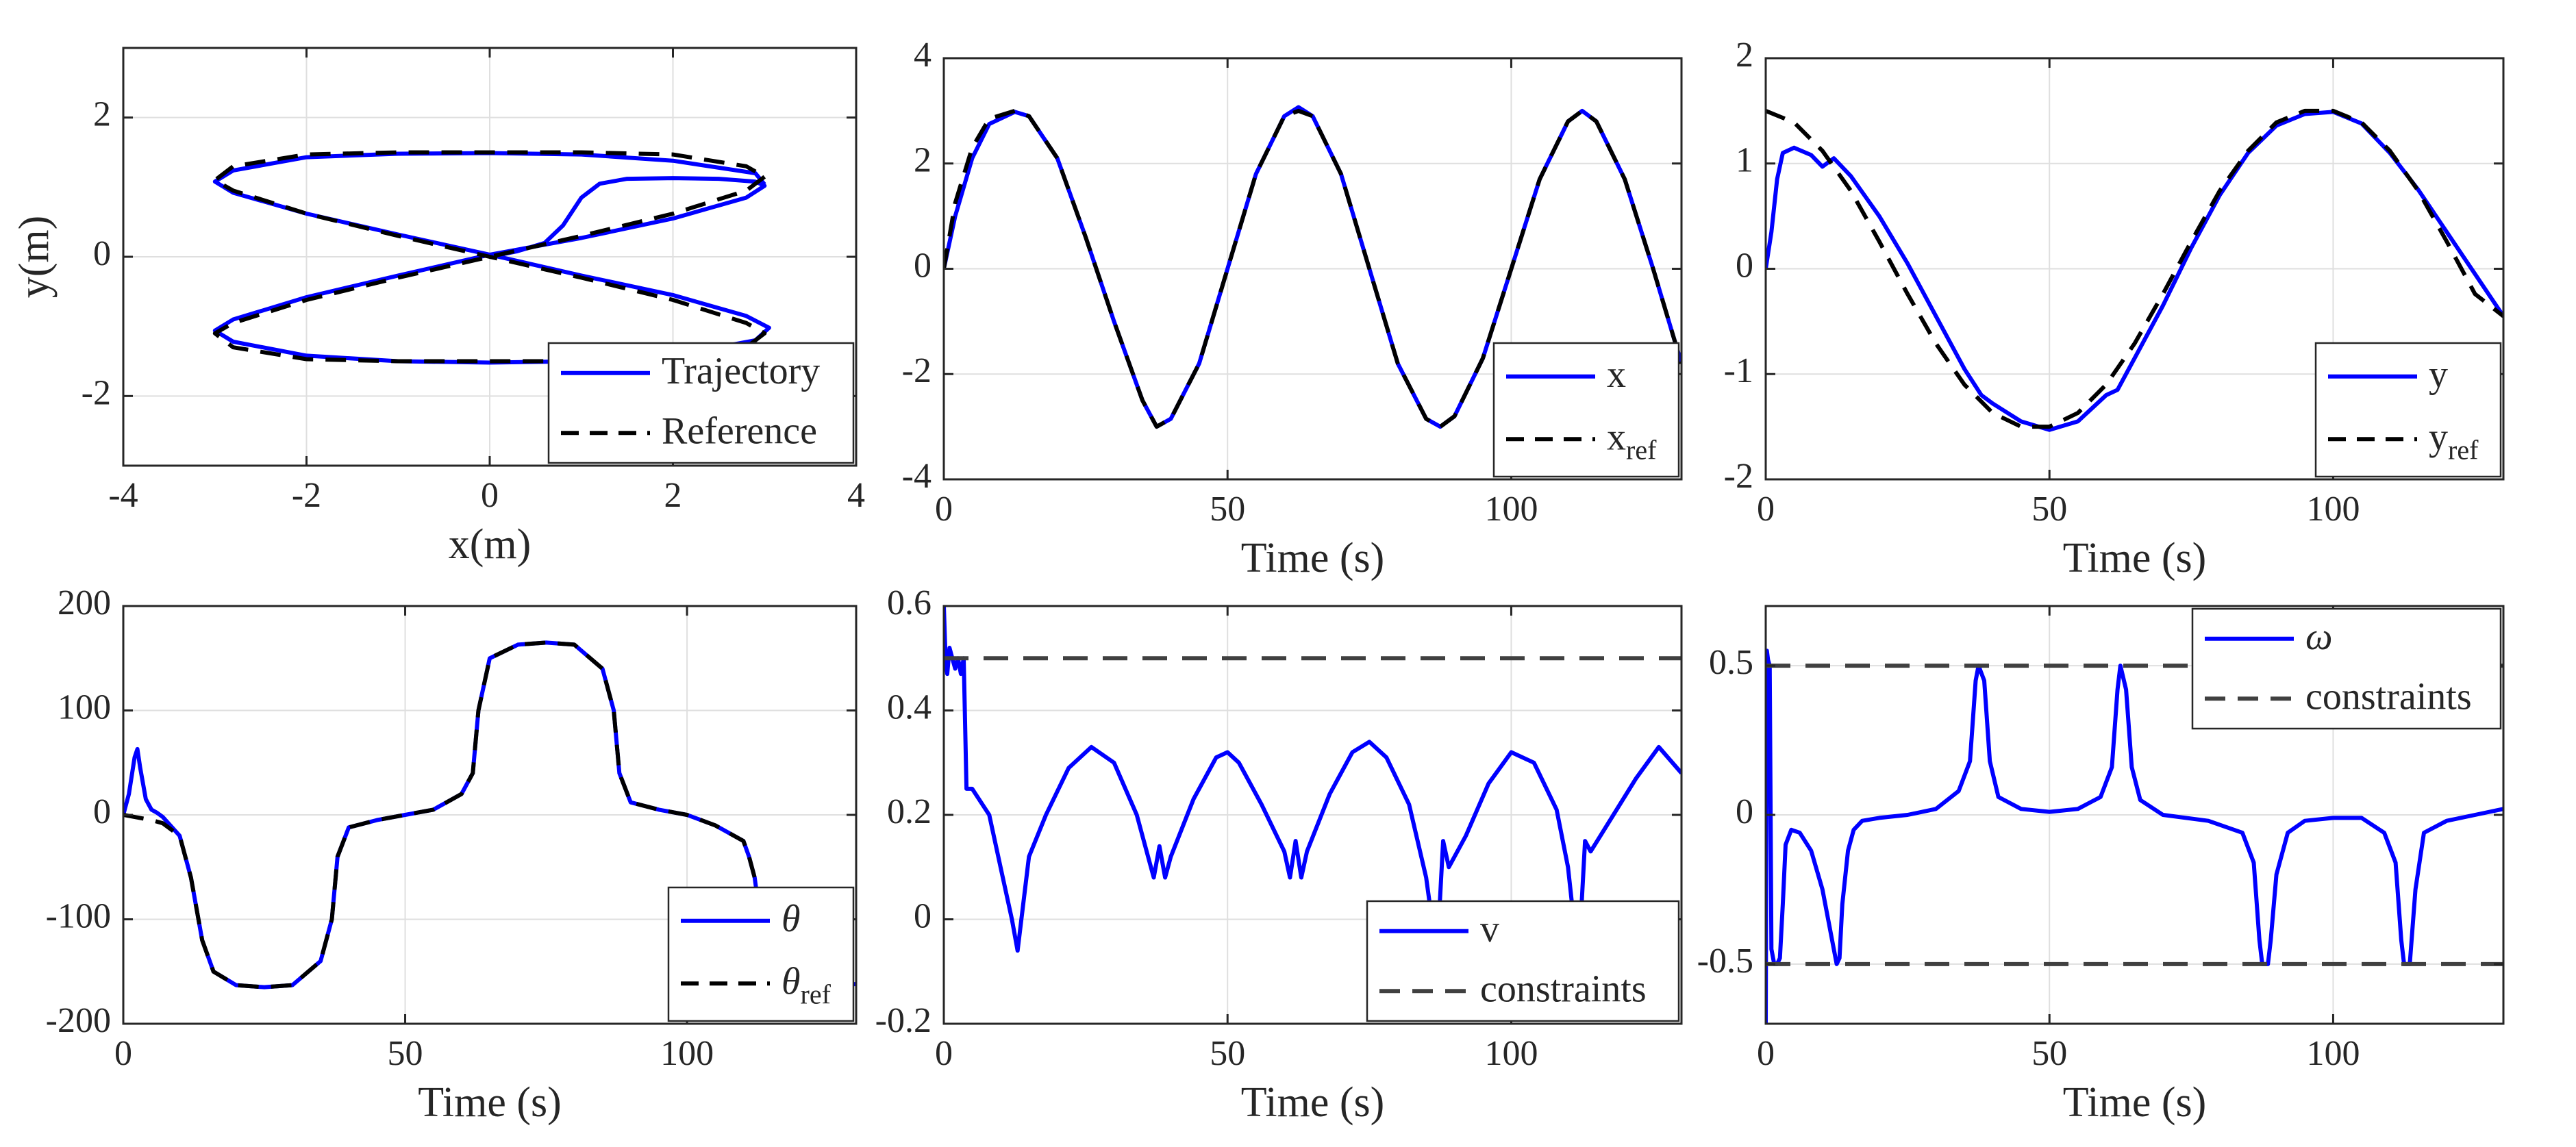  What do you see at coordinates (2454, 440) in the screenshot?
I see `legend-label: yref` at bounding box center [2454, 440].